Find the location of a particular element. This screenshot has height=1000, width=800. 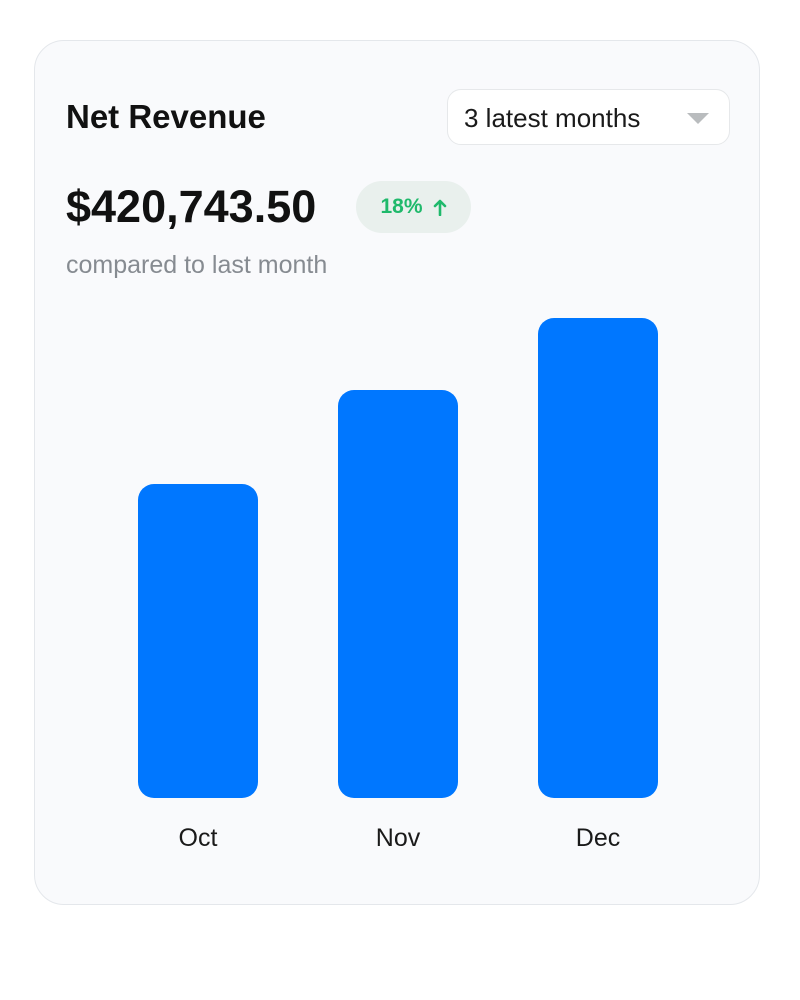

x-tick-label: Dec is located at coordinates (598, 838).